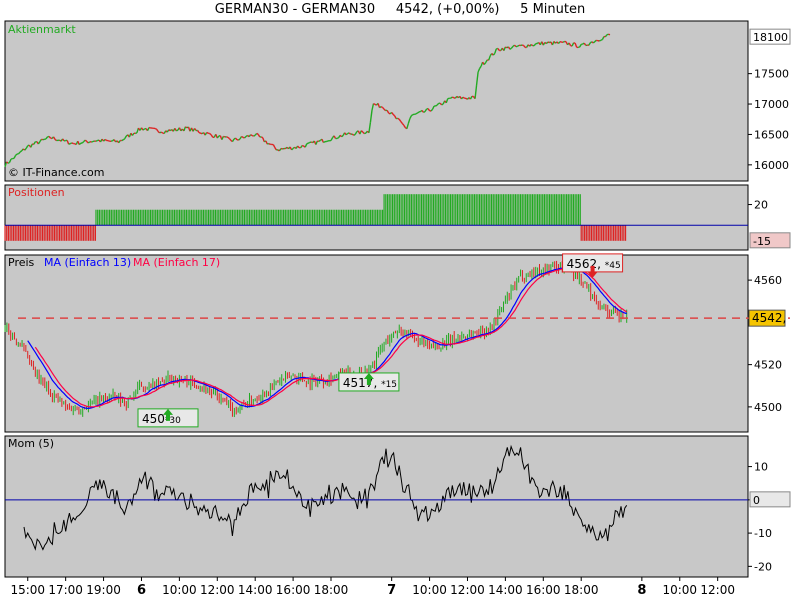  What do you see at coordinates (771, 134) in the screenshot?
I see `aktien-y-tick-label: 16500` at bounding box center [771, 134].